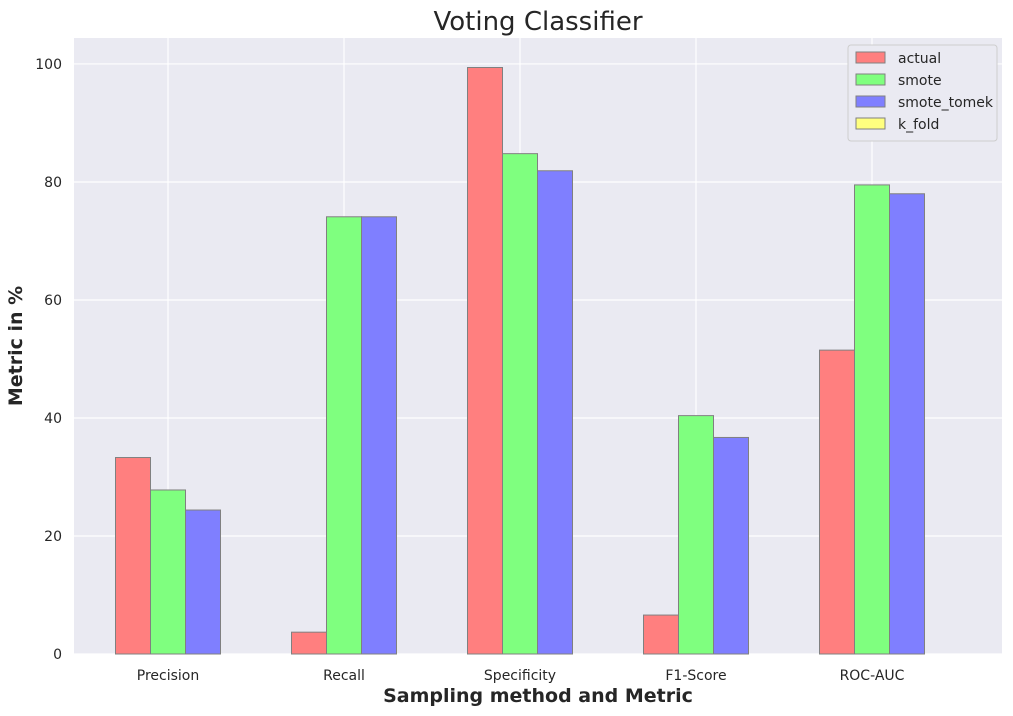 The image size is (1013, 716). I want to click on bar-smote_tomek-f1-score, so click(731, 545).